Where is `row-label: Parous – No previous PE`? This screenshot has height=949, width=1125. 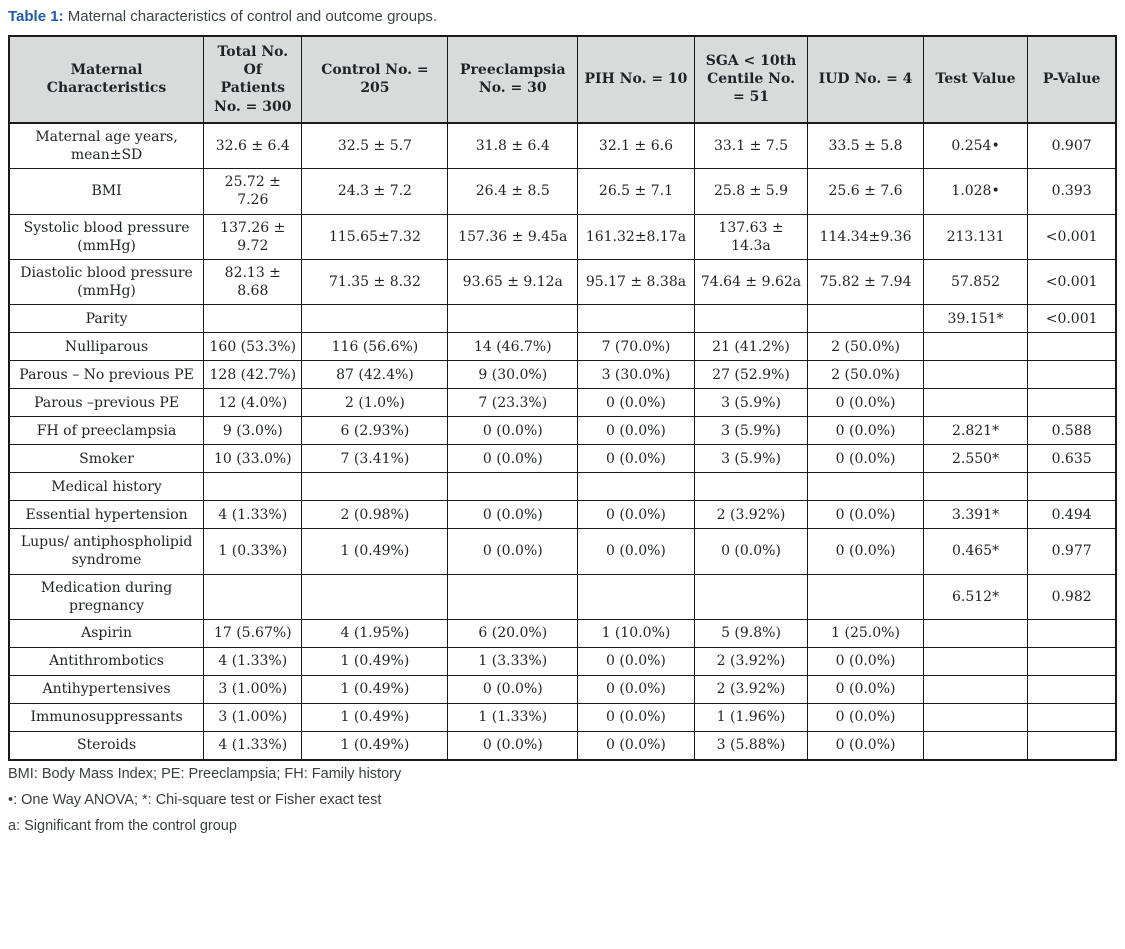 row-label: Parous – No previous PE is located at coordinates (106, 375).